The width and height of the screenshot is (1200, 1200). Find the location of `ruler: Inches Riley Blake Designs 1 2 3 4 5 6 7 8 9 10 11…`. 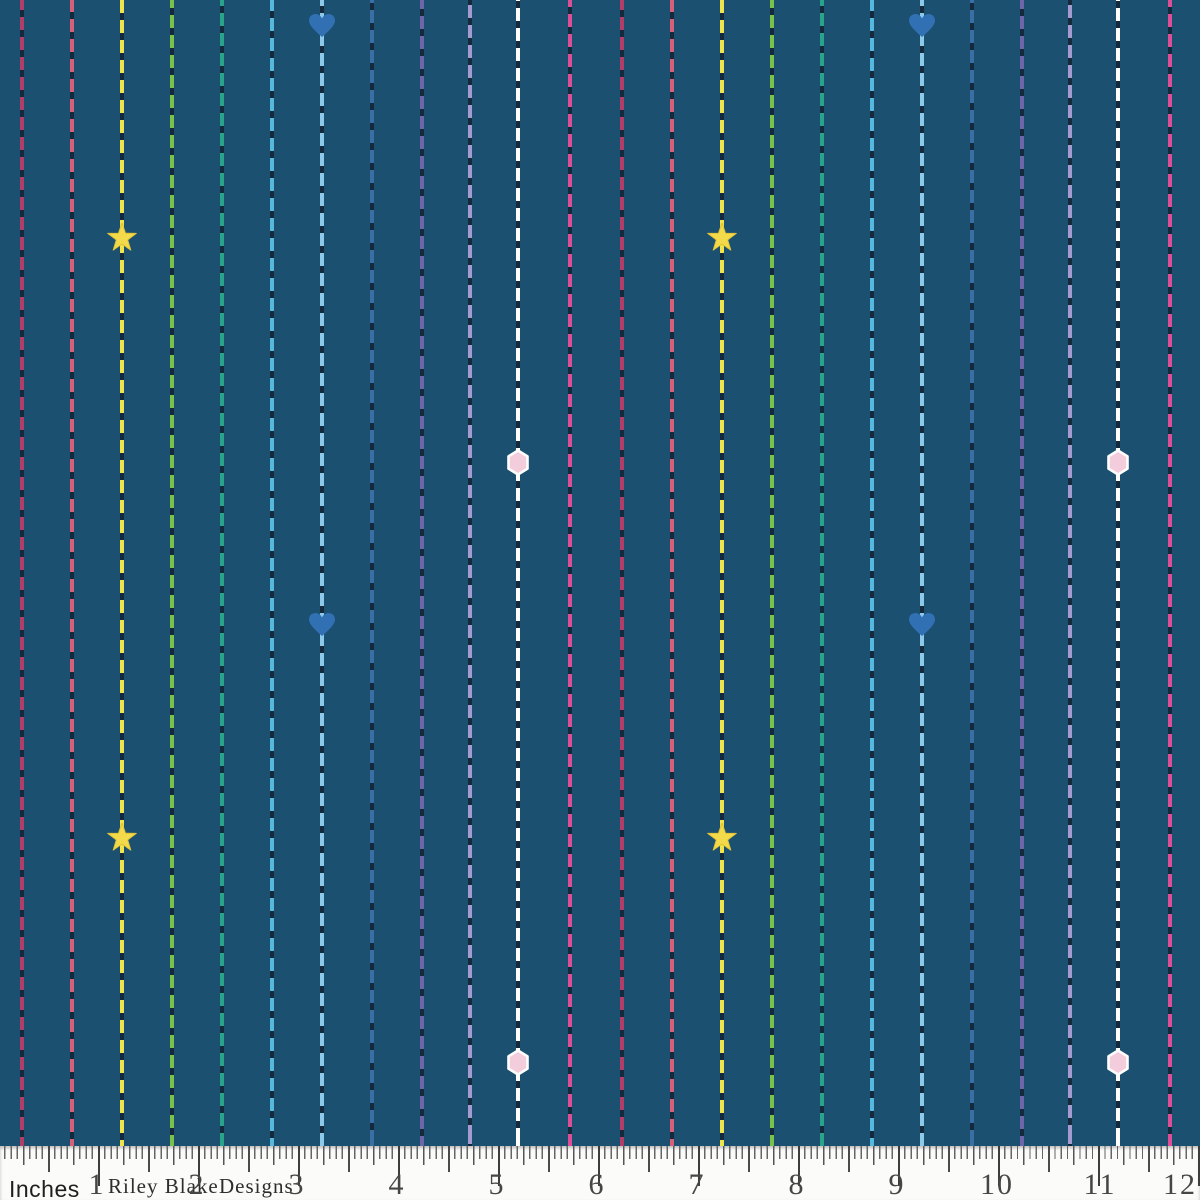

ruler: Inches Riley Blake Designs 1 2 3 4 5 6 7 8 9 10 11… is located at coordinates (600, 1173).